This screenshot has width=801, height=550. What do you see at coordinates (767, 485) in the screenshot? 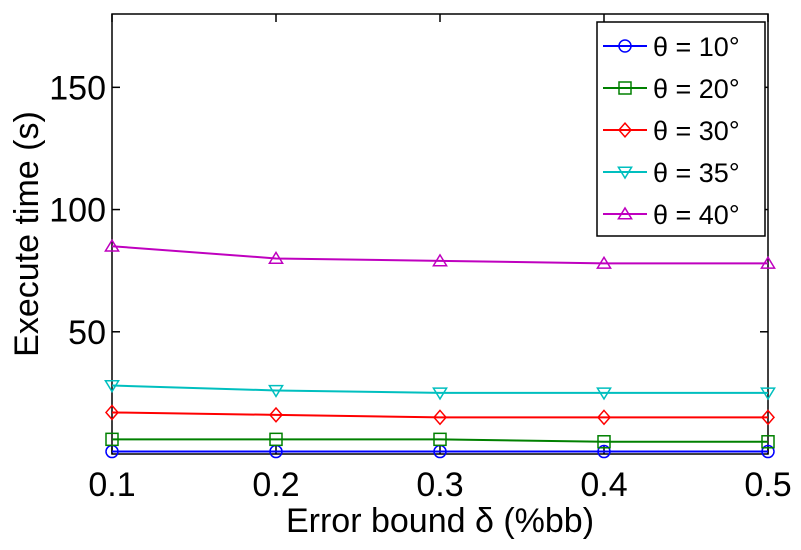
I see `x-tick-label: 0.5` at bounding box center [767, 485].